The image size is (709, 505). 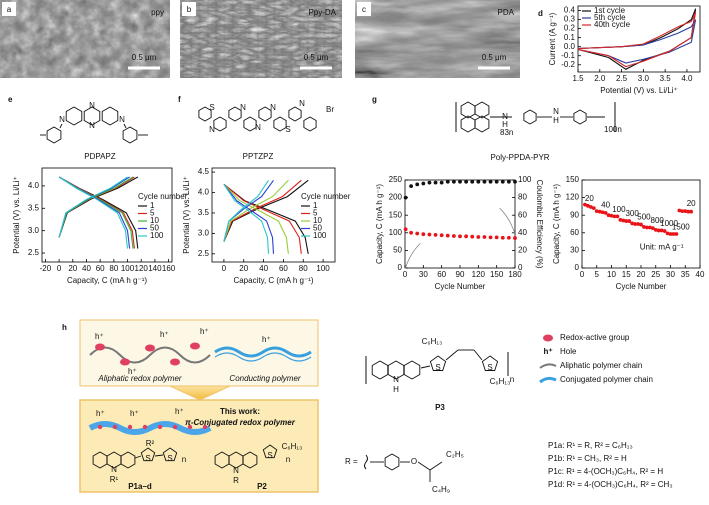 I want to click on x-tick-label: 180, so click(x=515, y=274).